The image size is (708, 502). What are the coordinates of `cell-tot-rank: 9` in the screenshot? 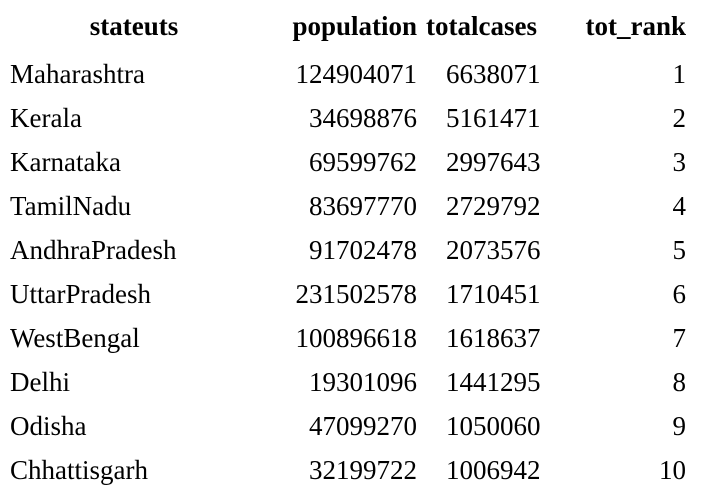 It's located at (679, 426).